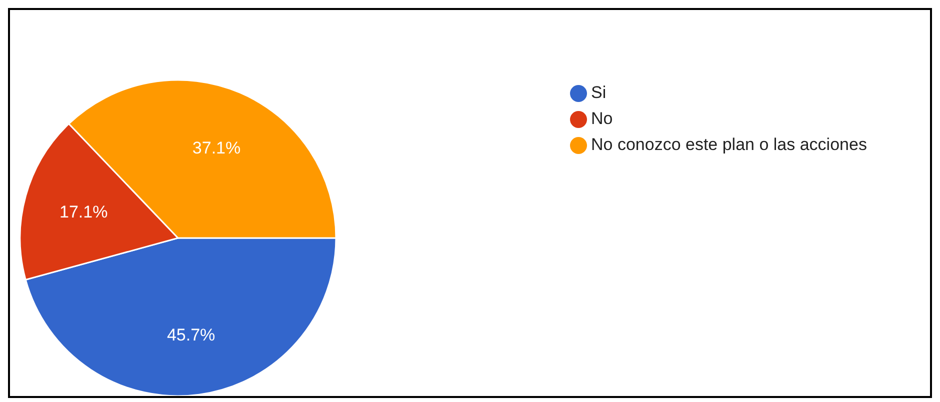 This screenshot has height=402, width=940. Describe the element at coordinates (729, 144) in the screenshot. I see `legend-label: No conozco este plan o las acciones` at that location.